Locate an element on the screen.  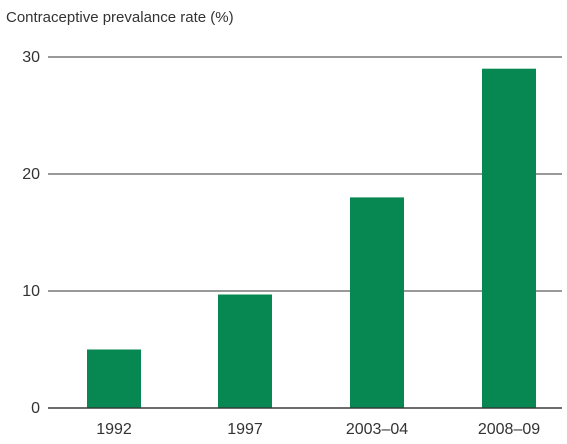
y-tick-label: 20 is located at coordinates (31, 174).